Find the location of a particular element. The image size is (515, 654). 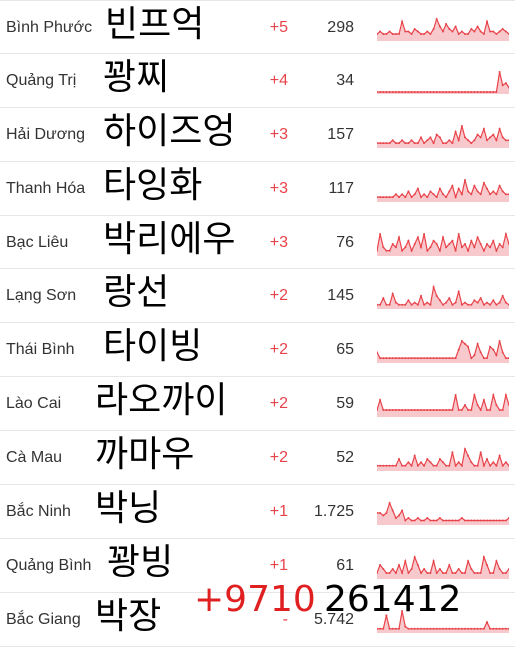

table-row: Bạc Liêu 박리에우 +3 76 is located at coordinates (257, 243).